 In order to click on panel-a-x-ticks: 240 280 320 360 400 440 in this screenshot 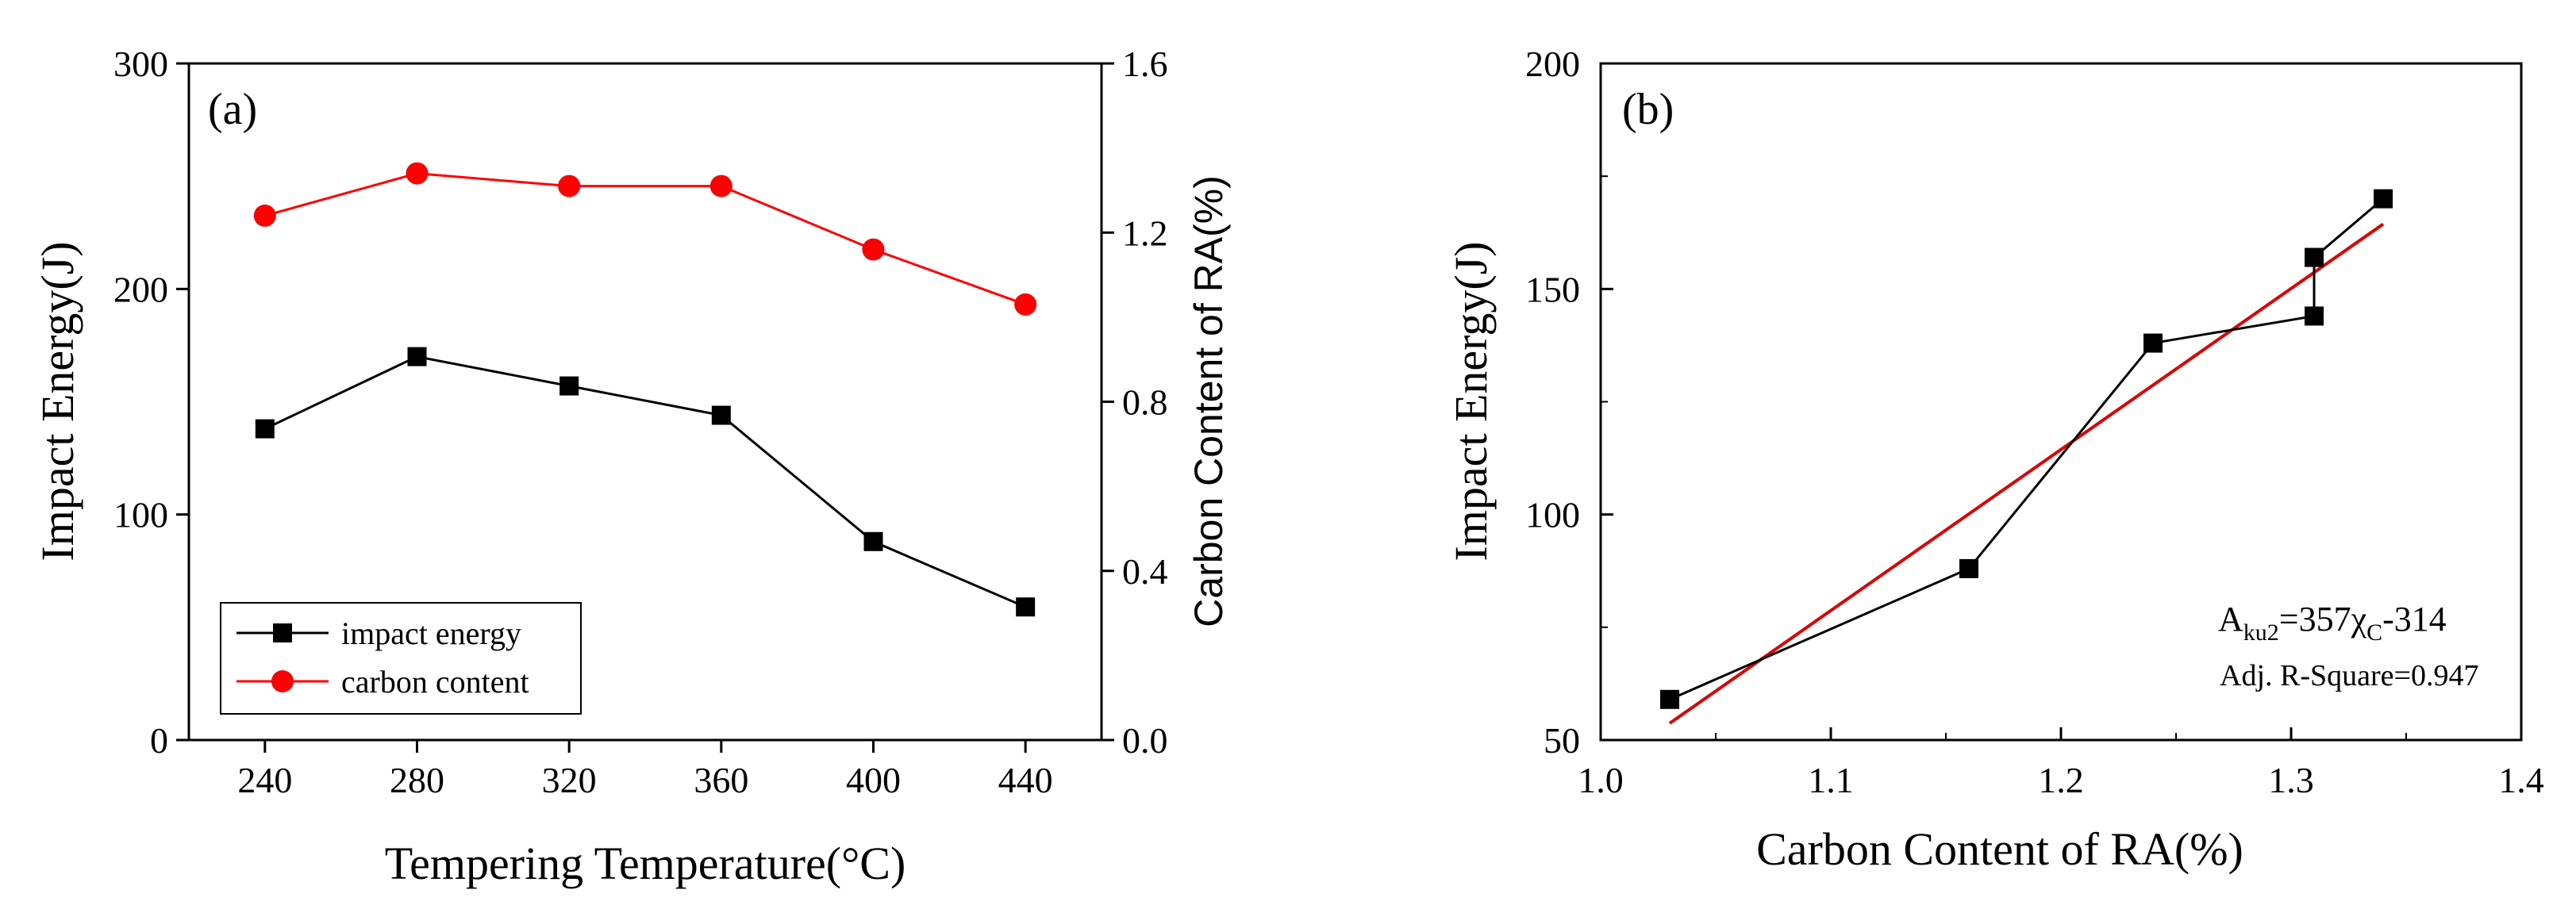, I will do `click(645, 770)`.